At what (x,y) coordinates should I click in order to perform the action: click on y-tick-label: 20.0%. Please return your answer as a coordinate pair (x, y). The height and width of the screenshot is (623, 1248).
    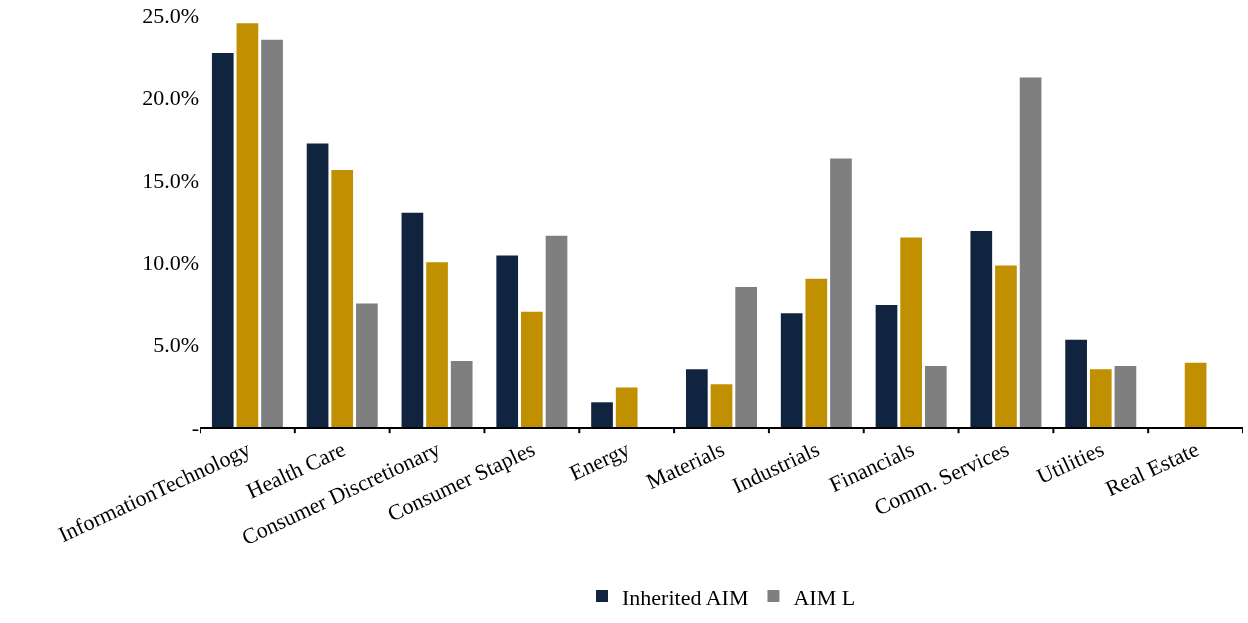
    Looking at the image, I should click on (170, 98).